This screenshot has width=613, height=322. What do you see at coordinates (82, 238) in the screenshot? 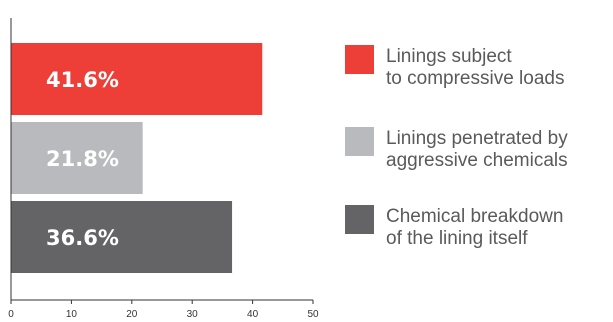
I see `bar-value-label-3: 36.6%` at bounding box center [82, 238].